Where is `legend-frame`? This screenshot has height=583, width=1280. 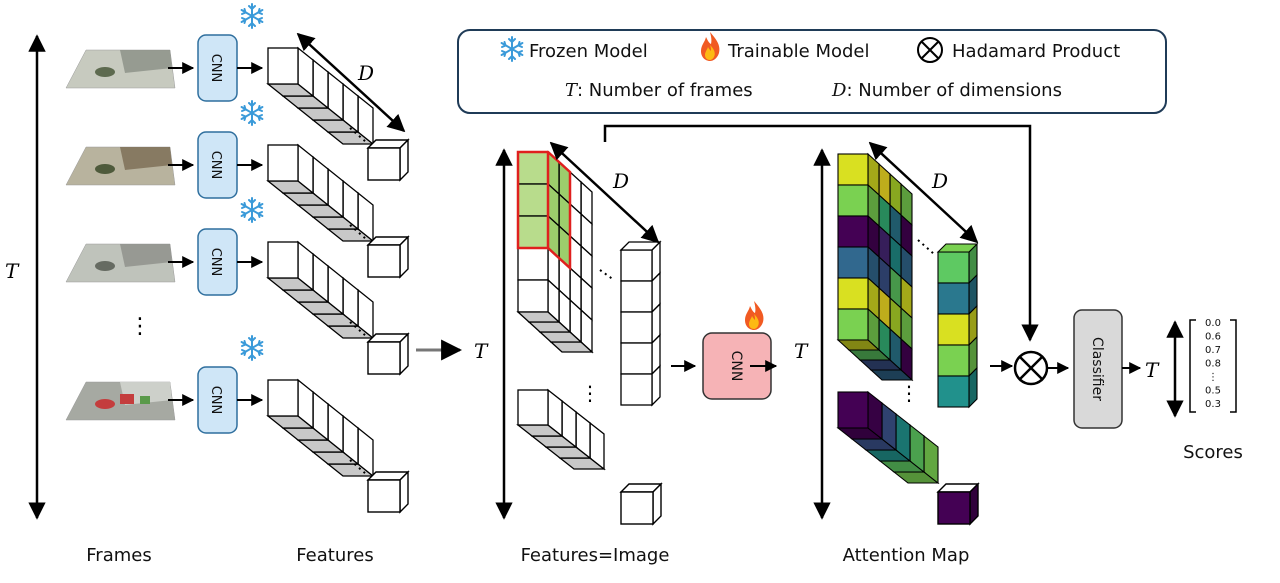 legend-frame is located at coordinates (812, 71).